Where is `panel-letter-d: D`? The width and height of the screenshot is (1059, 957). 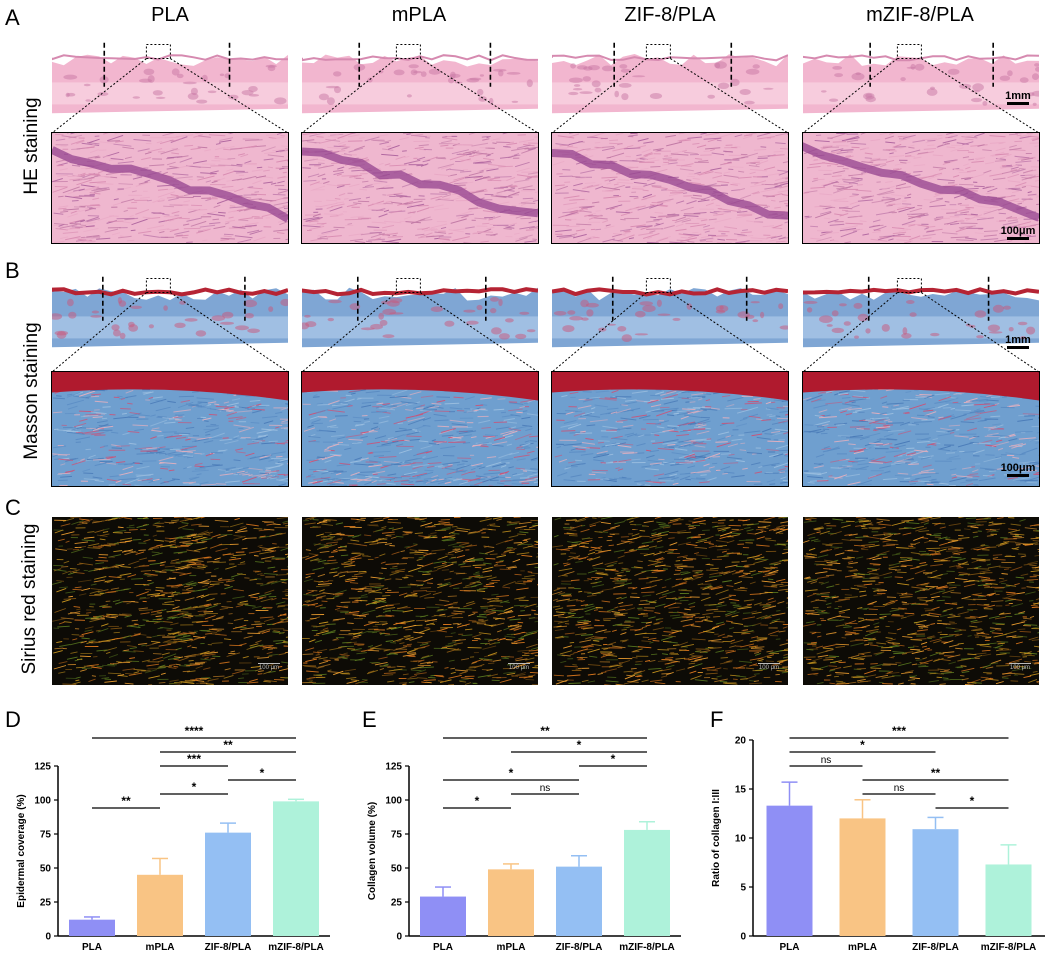
panel-letter-d: D is located at coordinates (13, 719).